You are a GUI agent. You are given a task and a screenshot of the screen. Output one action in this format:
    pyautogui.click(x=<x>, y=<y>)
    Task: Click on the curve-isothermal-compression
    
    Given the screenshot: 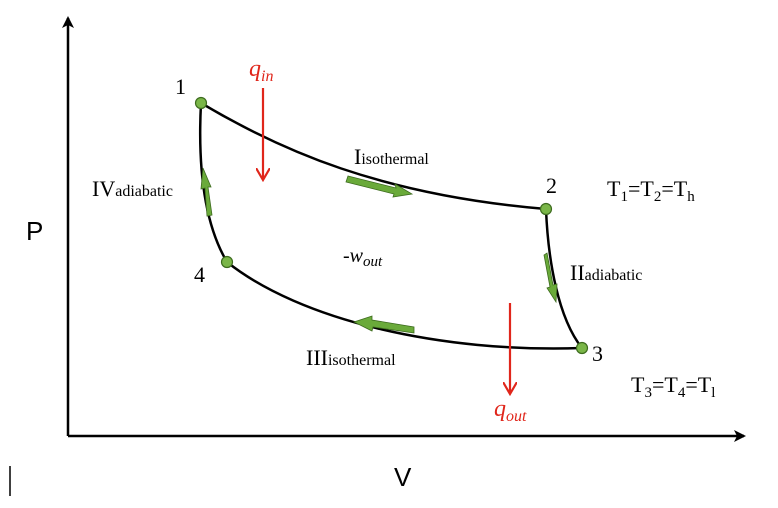 What is the action you would take?
    pyautogui.click(x=404, y=305)
    